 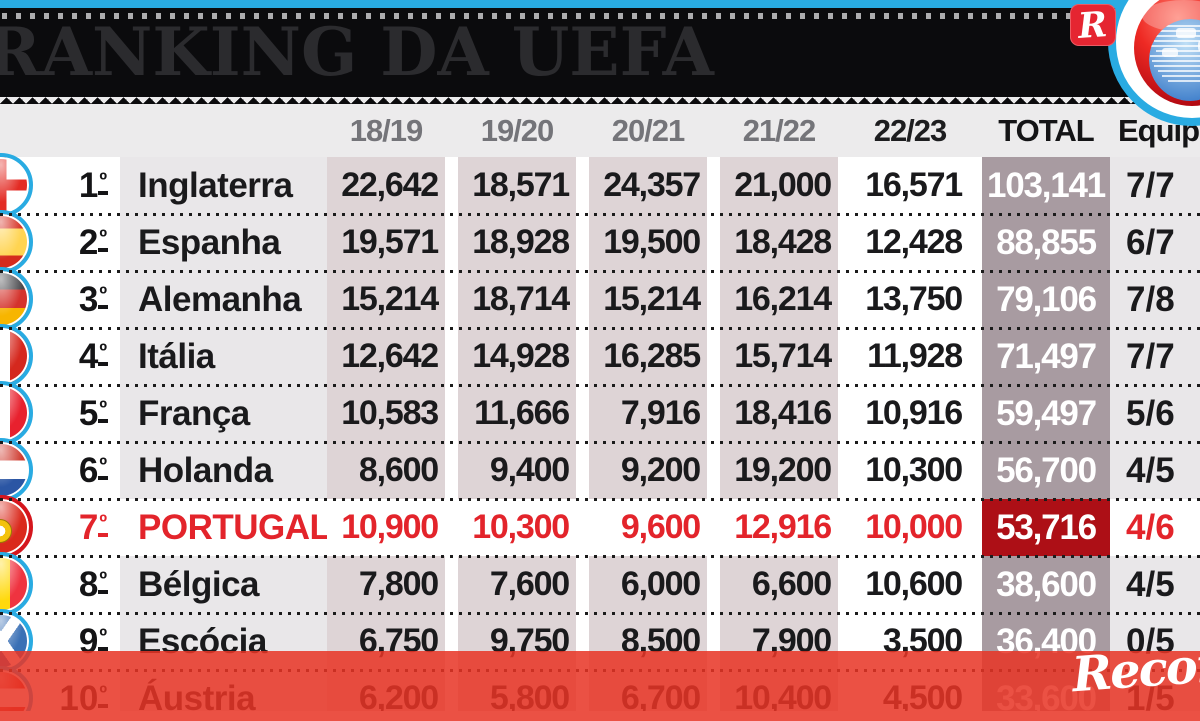 What do you see at coordinates (779, 470) in the screenshot?
I see `value-cell: 19,200` at bounding box center [779, 470].